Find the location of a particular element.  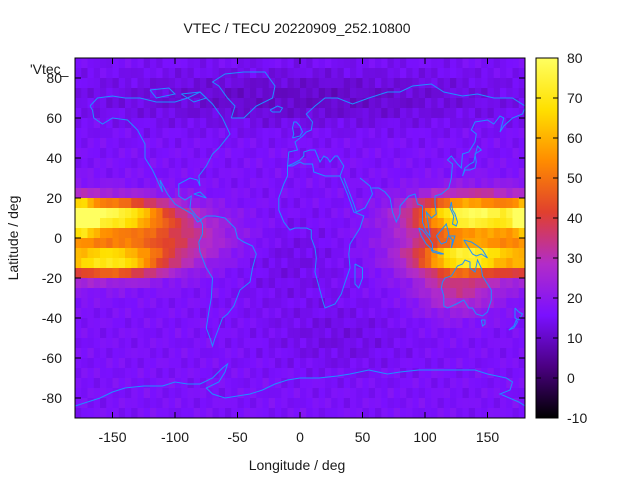

coastline-path is located at coordinates (466, 287).